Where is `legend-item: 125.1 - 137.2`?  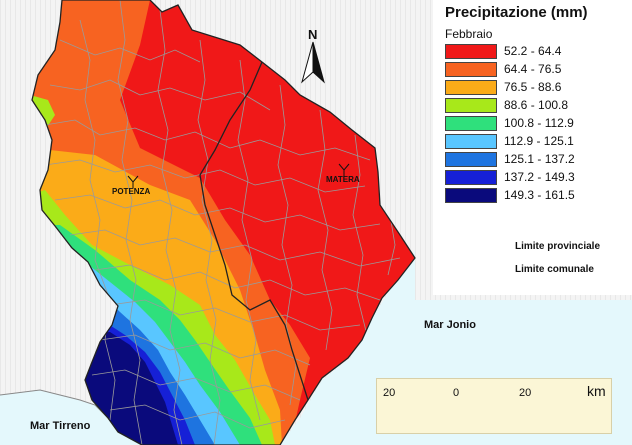
legend-item: 125.1 - 137.2 is located at coordinates (510, 159).